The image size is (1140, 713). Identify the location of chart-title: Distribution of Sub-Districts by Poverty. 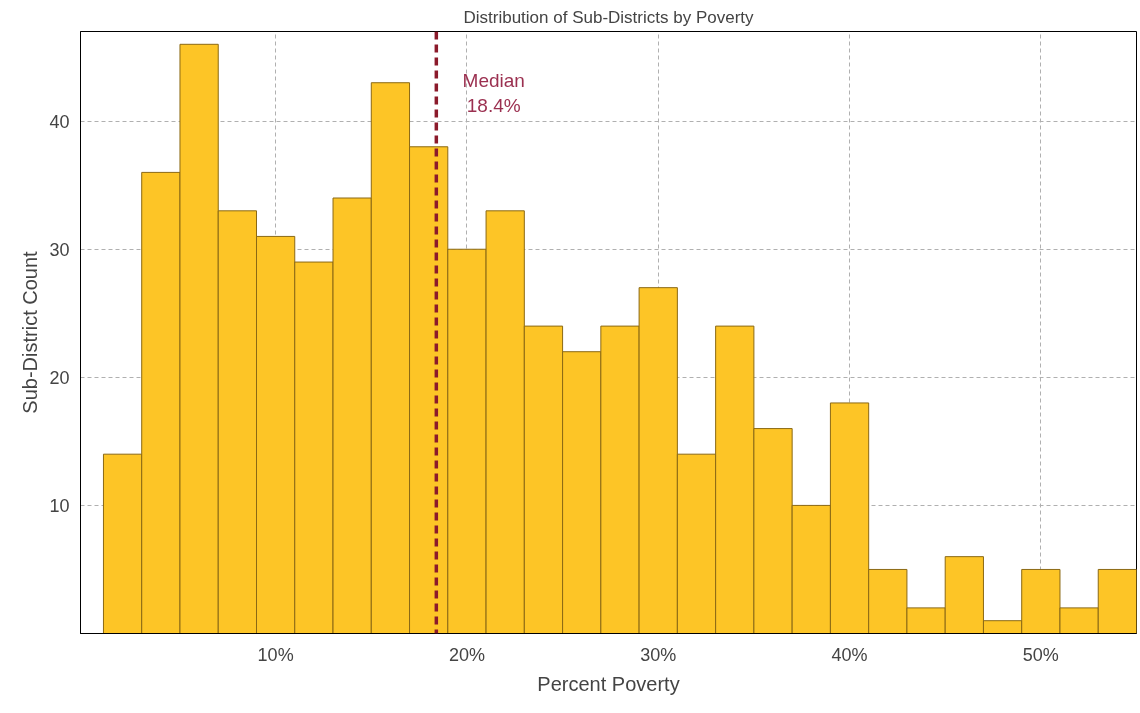
(609, 17).